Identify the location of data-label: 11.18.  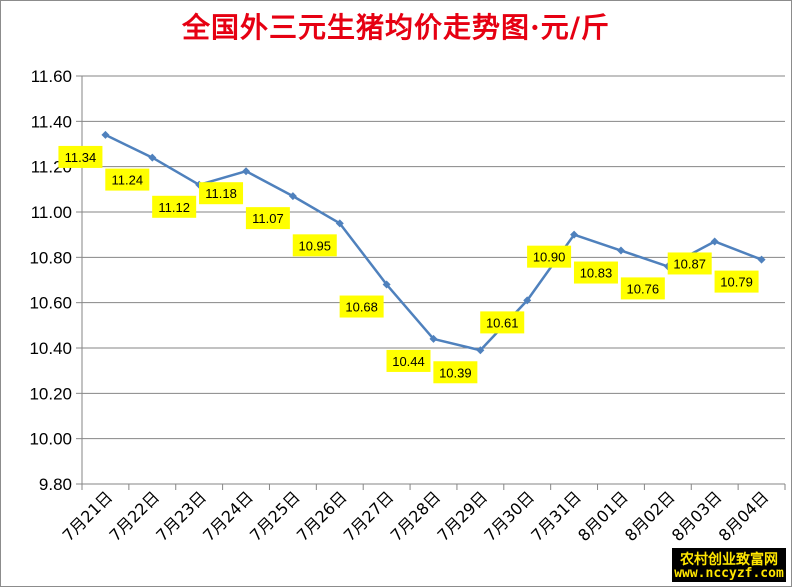
(221, 193).